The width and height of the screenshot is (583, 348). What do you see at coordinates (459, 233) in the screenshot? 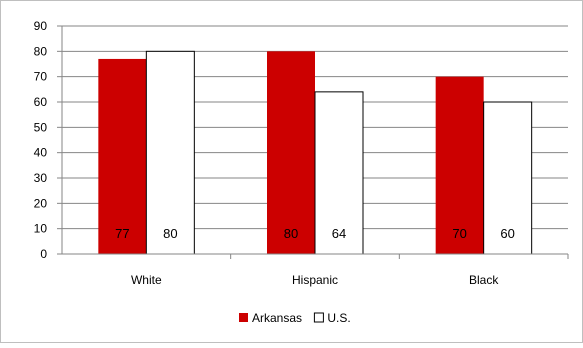
I see `data-label: 70` at bounding box center [459, 233].